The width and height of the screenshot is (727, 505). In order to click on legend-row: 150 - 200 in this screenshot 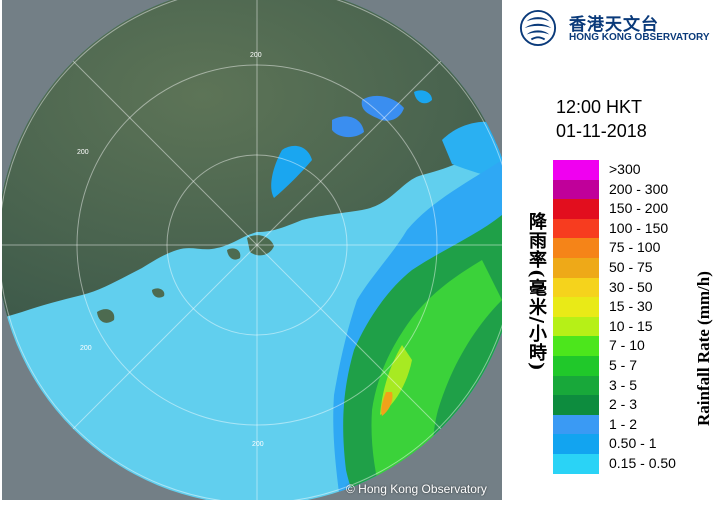, I will do `click(633, 209)`.